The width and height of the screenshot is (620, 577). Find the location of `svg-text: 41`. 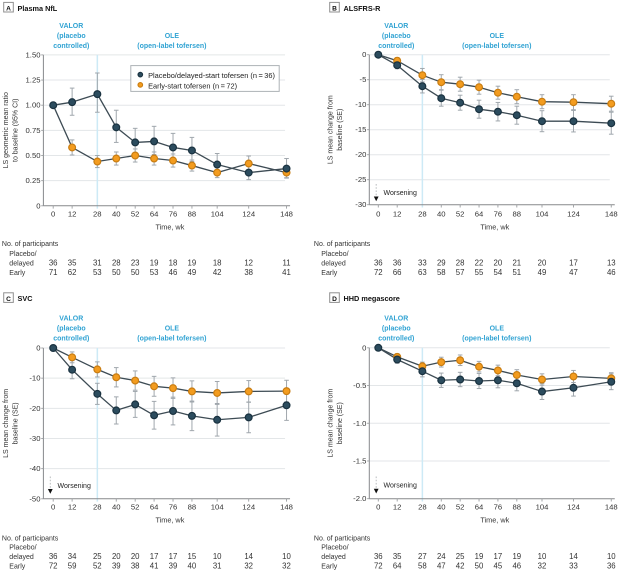

svg-text: 41 is located at coordinates (154, 566).